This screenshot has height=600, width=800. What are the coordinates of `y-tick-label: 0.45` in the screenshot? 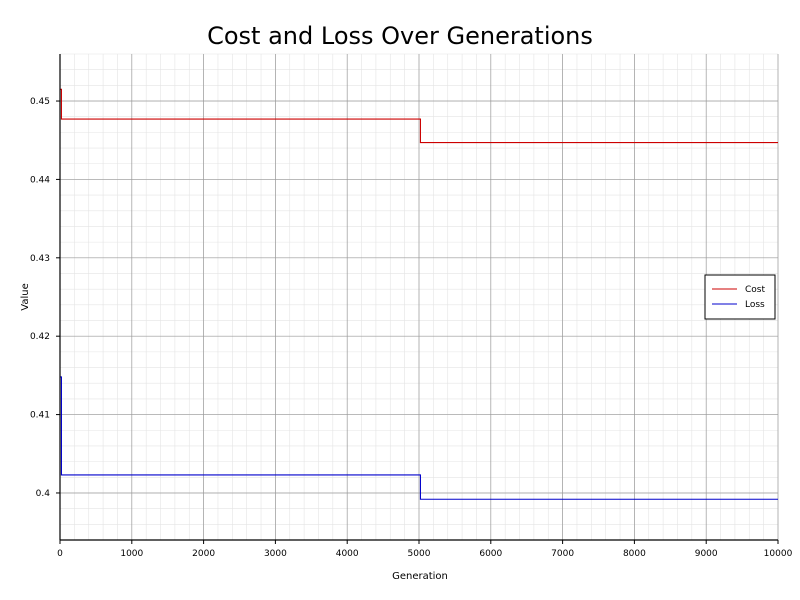 It's located at (40, 102).